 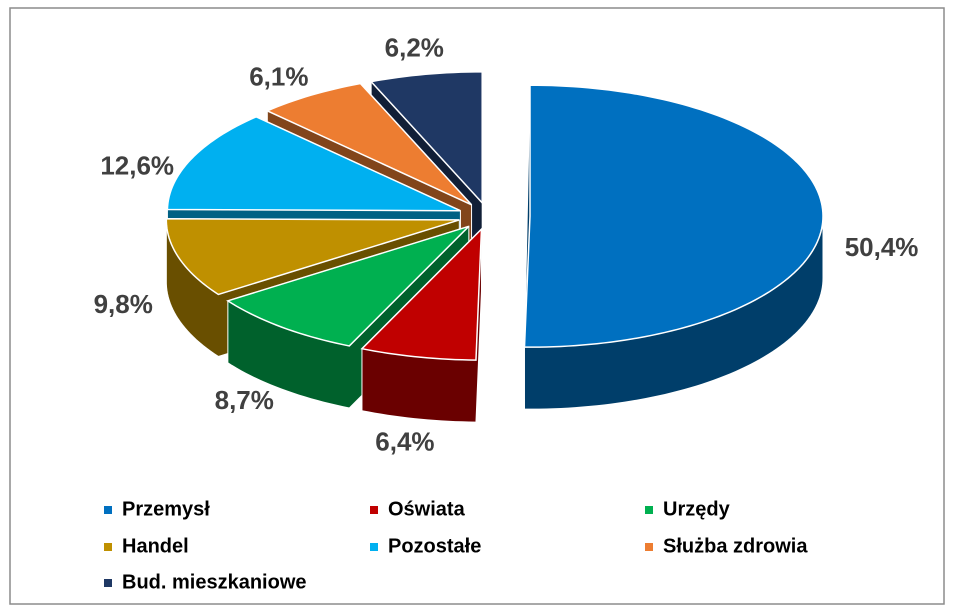 What do you see at coordinates (214, 582) in the screenshot?
I see `legend-label: Bud. mieszkaniowe` at bounding box center [214, 582].